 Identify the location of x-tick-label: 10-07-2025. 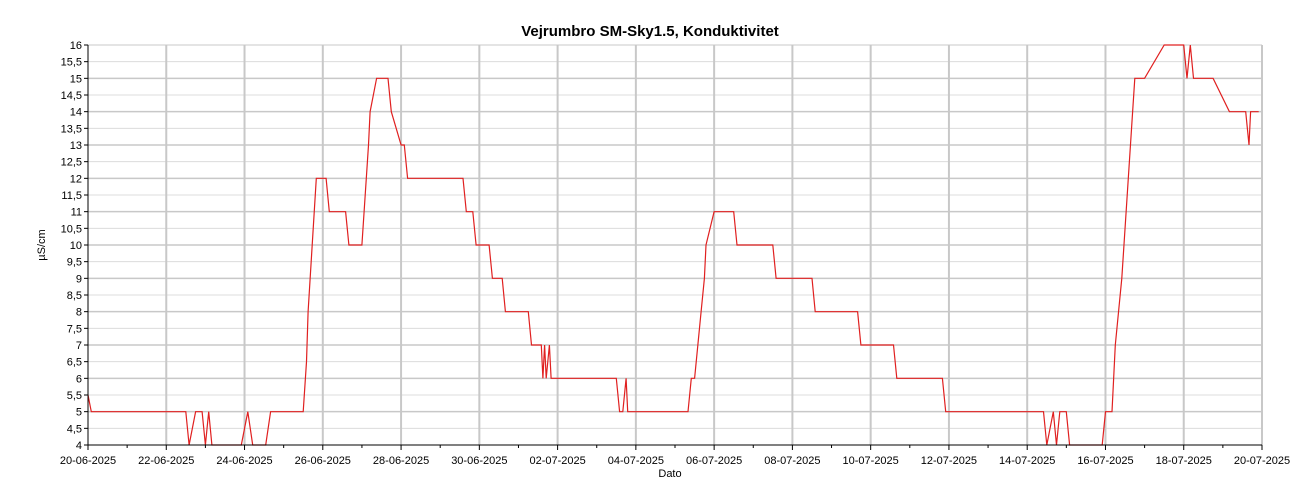
(871, 461).